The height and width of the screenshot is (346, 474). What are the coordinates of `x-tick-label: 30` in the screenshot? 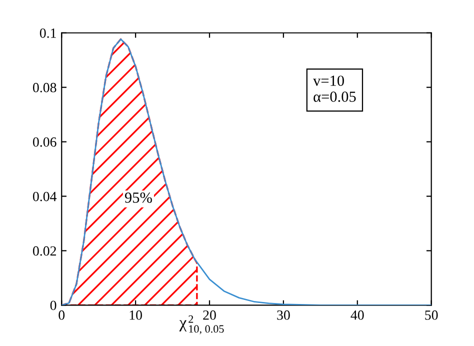 It's located at (283, 315).